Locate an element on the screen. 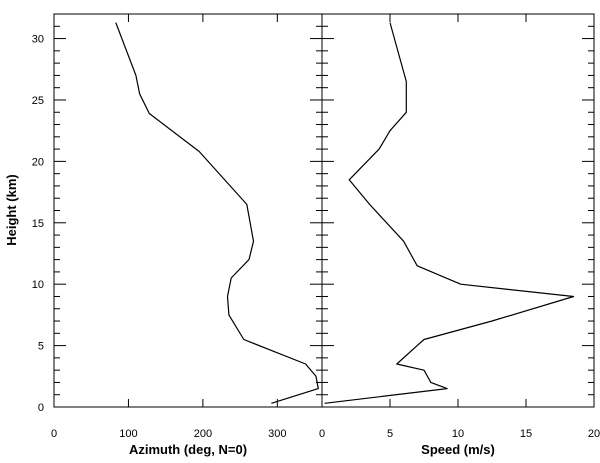 Image resolution: width=600 pixels, height=463 pixels. y-tick-label: 30 is located at coordinates (38, 40).